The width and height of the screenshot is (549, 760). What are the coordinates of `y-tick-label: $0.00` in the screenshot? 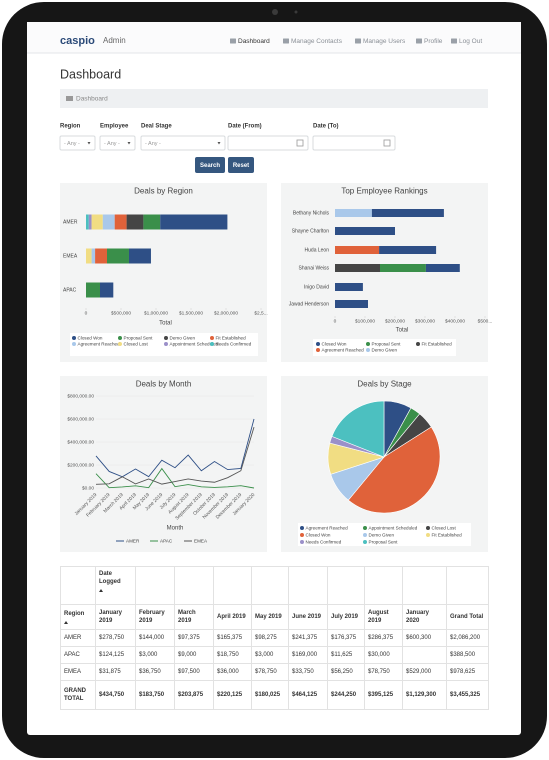 It's located at (88, 488).